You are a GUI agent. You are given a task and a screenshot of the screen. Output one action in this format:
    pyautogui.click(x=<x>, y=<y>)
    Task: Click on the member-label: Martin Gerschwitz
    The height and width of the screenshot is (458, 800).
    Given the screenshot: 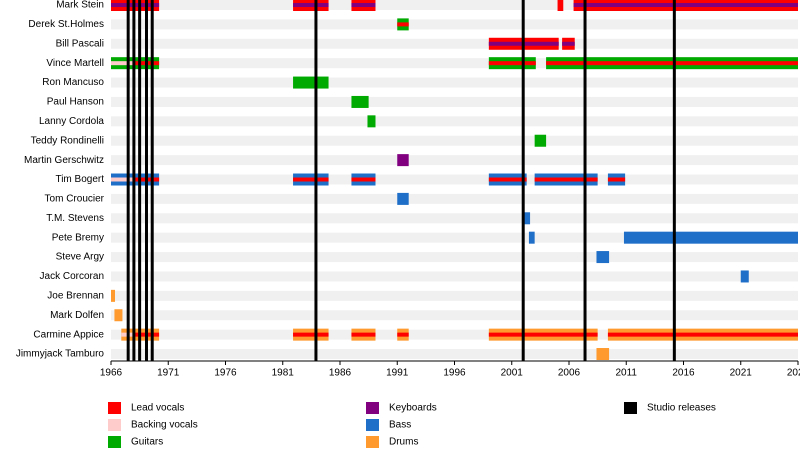 What is the action you would take?
    pyautogui.click(x=64, y=160)
    